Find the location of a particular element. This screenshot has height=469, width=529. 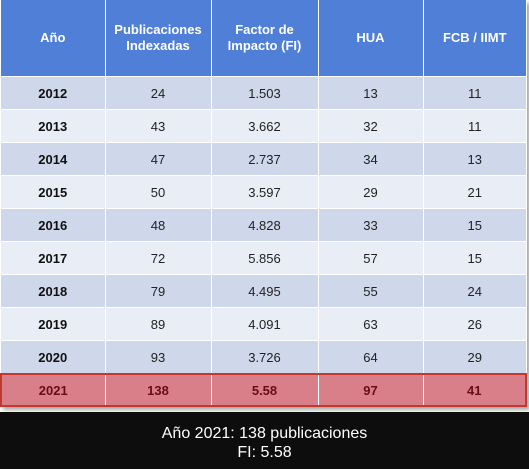

cell-hua: 13 is located at coordinates (371, 93).